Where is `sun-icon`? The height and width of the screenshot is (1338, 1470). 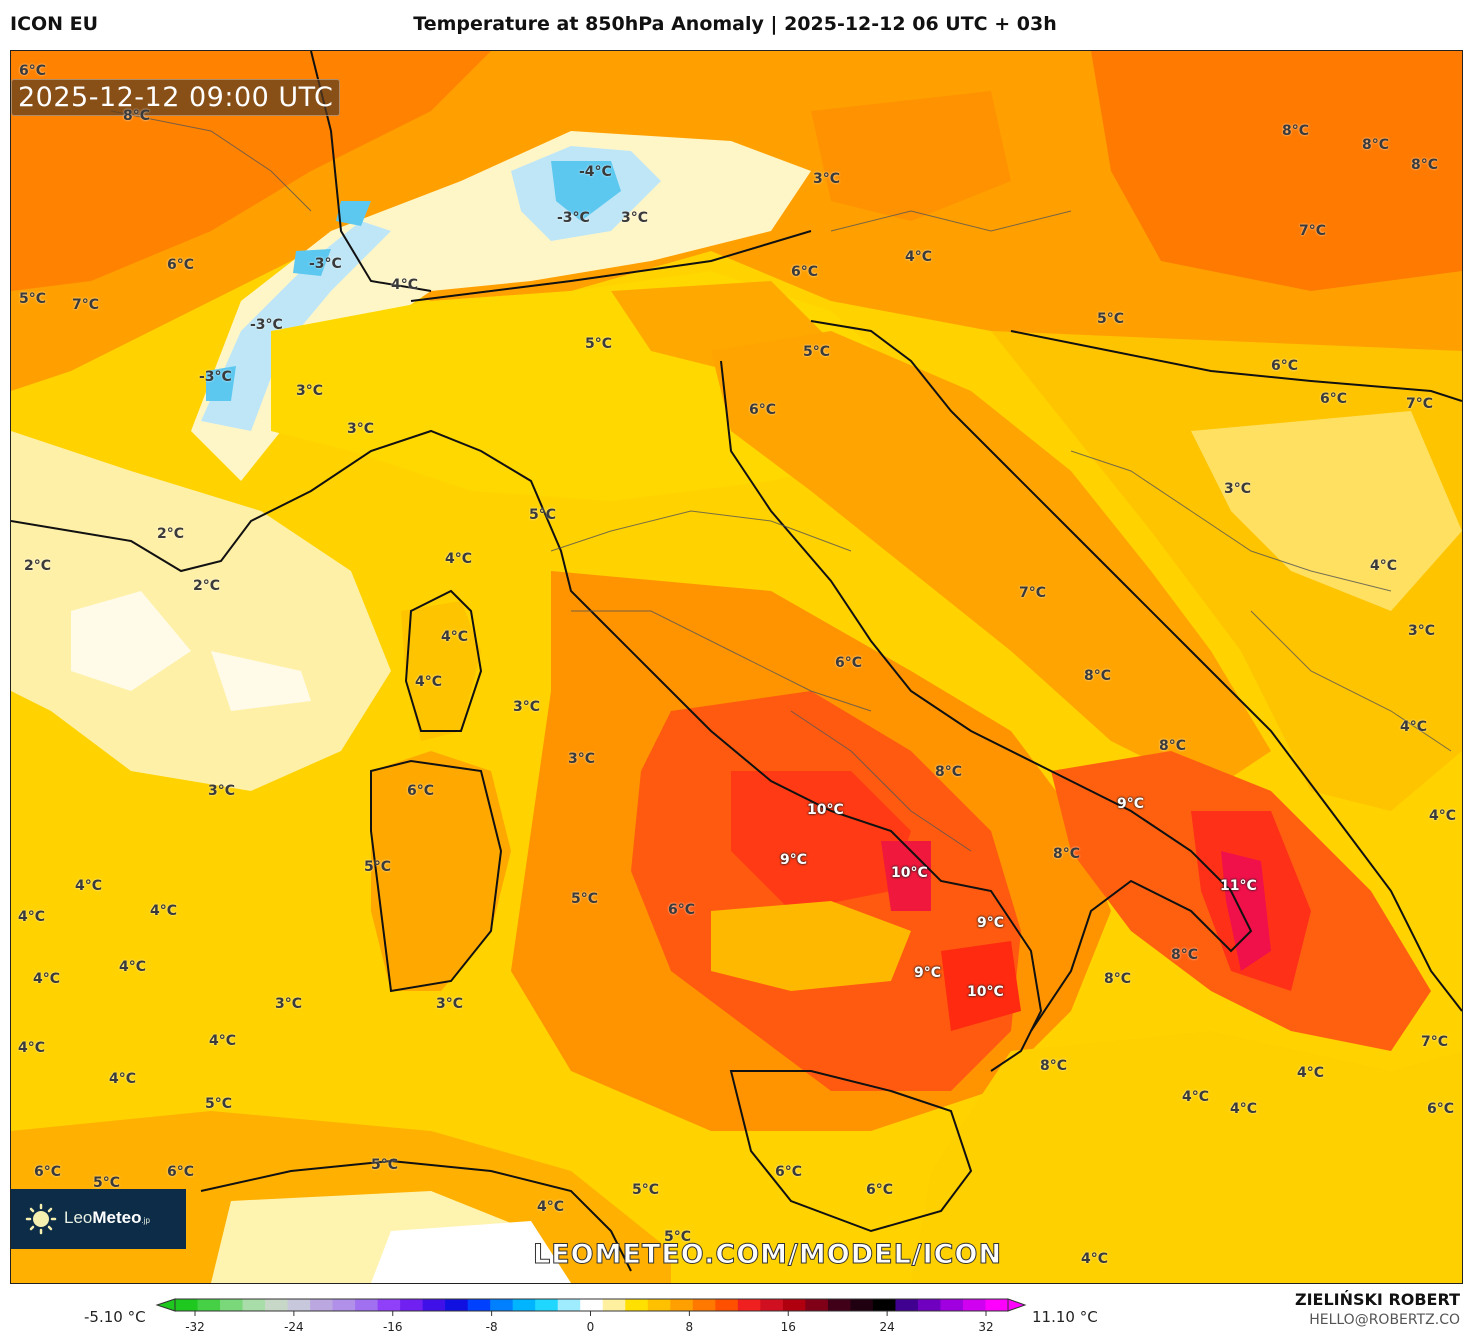
sun-icon is located at coordinates (41, 1219).